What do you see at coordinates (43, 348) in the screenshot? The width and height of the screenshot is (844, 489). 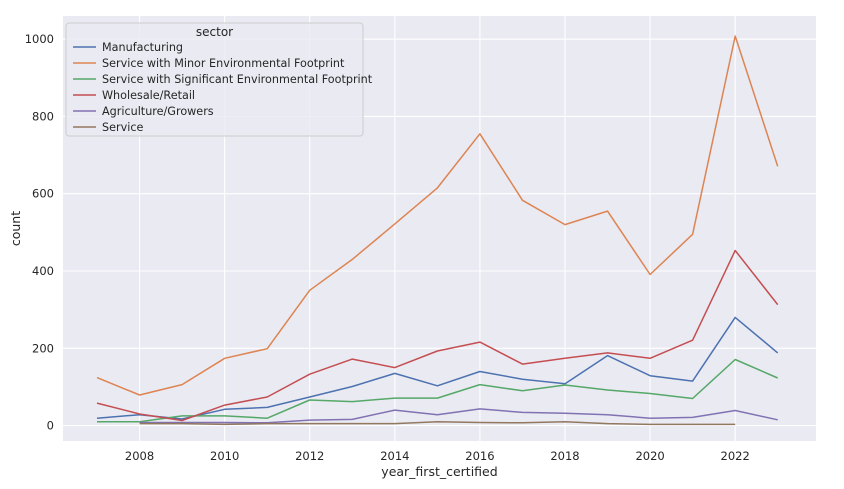 I see `y-tick-label: 200` at bounding box center [43, 348].